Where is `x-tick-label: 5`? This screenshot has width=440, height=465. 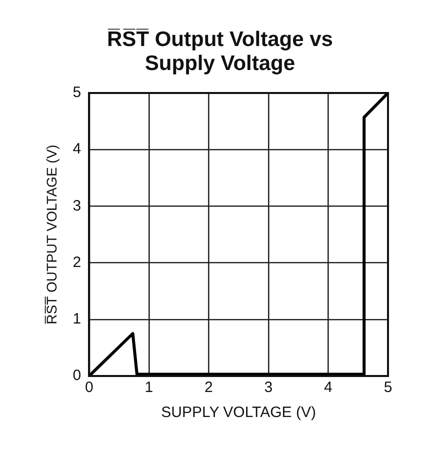
x-tick-label: 5 is located at coordinates (388, 387).